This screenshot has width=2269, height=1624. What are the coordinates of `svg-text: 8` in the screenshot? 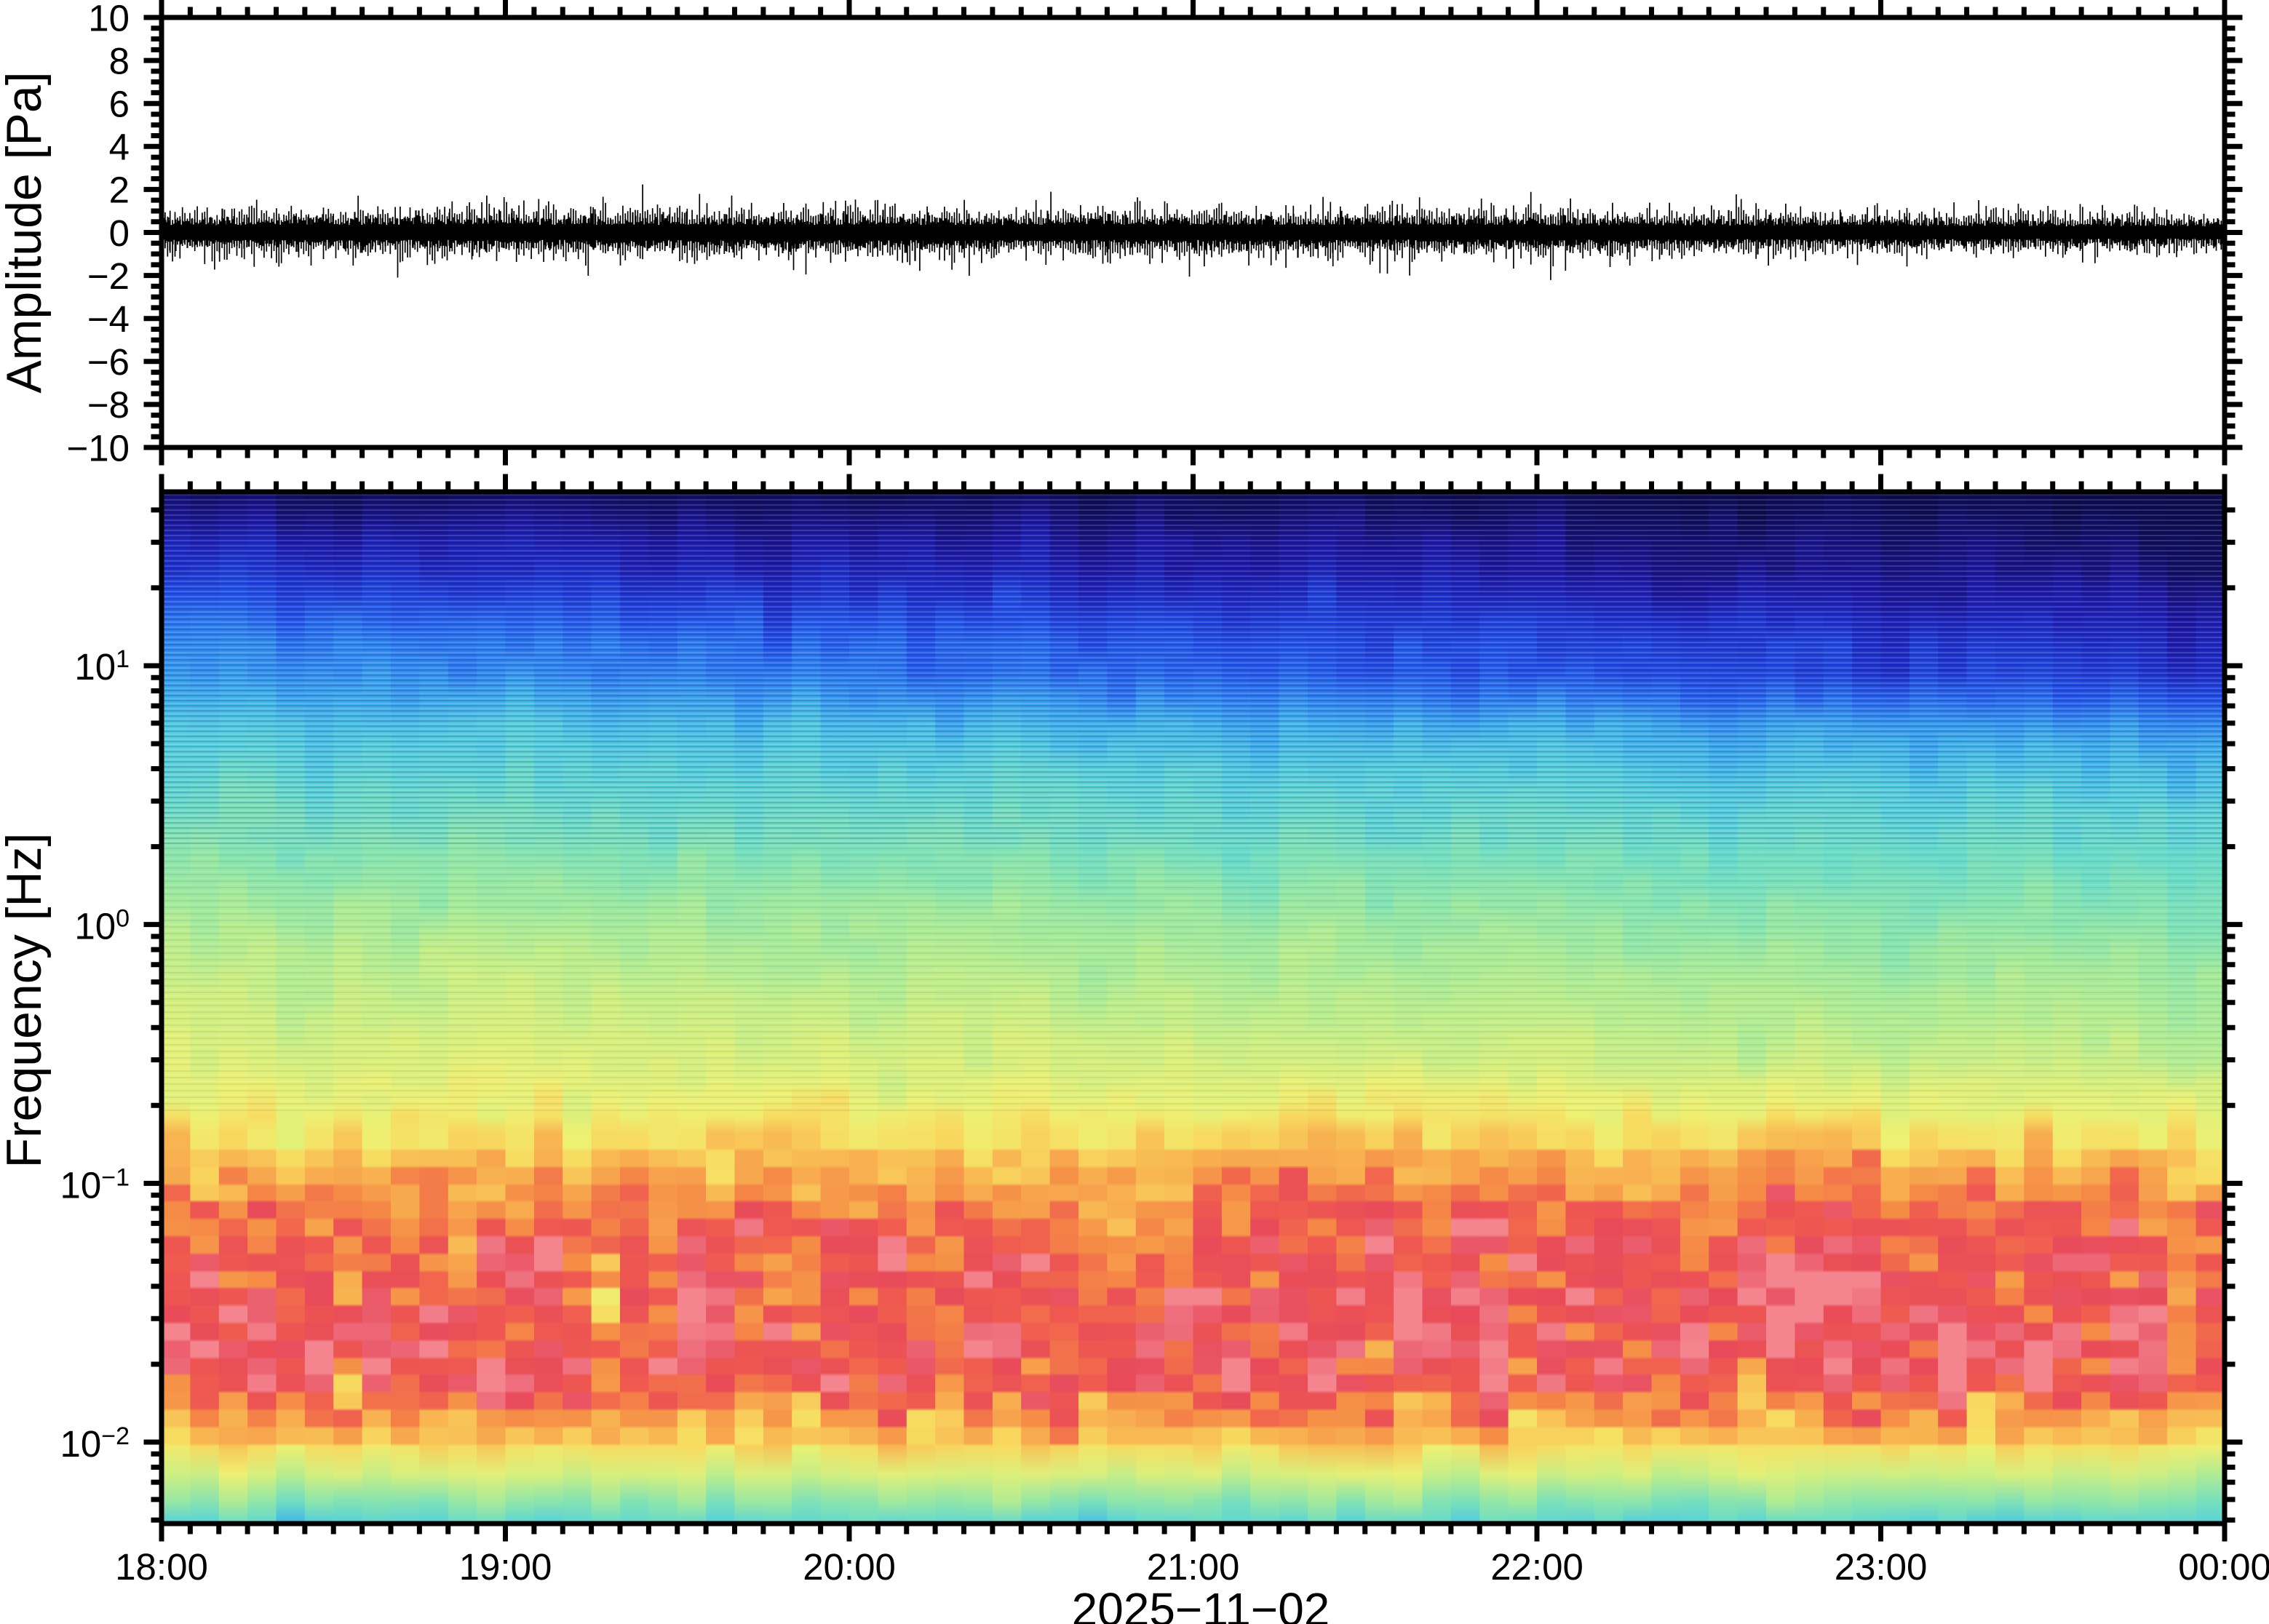 It's located at (119, 60).